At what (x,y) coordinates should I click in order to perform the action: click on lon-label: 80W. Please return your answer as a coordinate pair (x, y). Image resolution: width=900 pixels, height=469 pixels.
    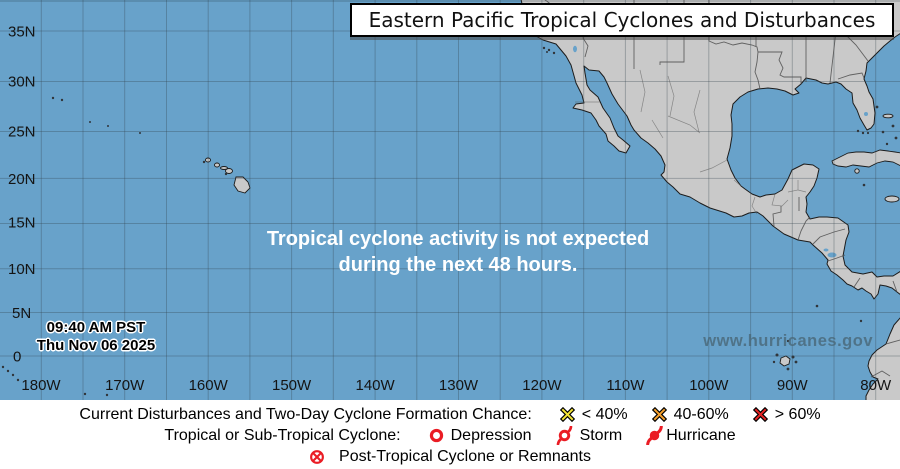
    Looking at the image, I should click on (876, 385).